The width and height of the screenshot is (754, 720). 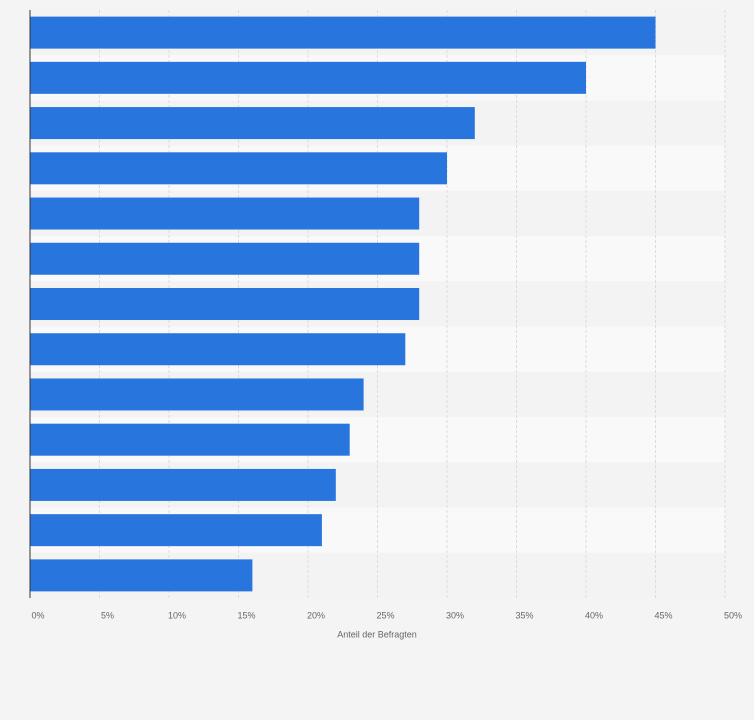 I want to click on x-tick-label: 50%, so click(x=733, y=615).